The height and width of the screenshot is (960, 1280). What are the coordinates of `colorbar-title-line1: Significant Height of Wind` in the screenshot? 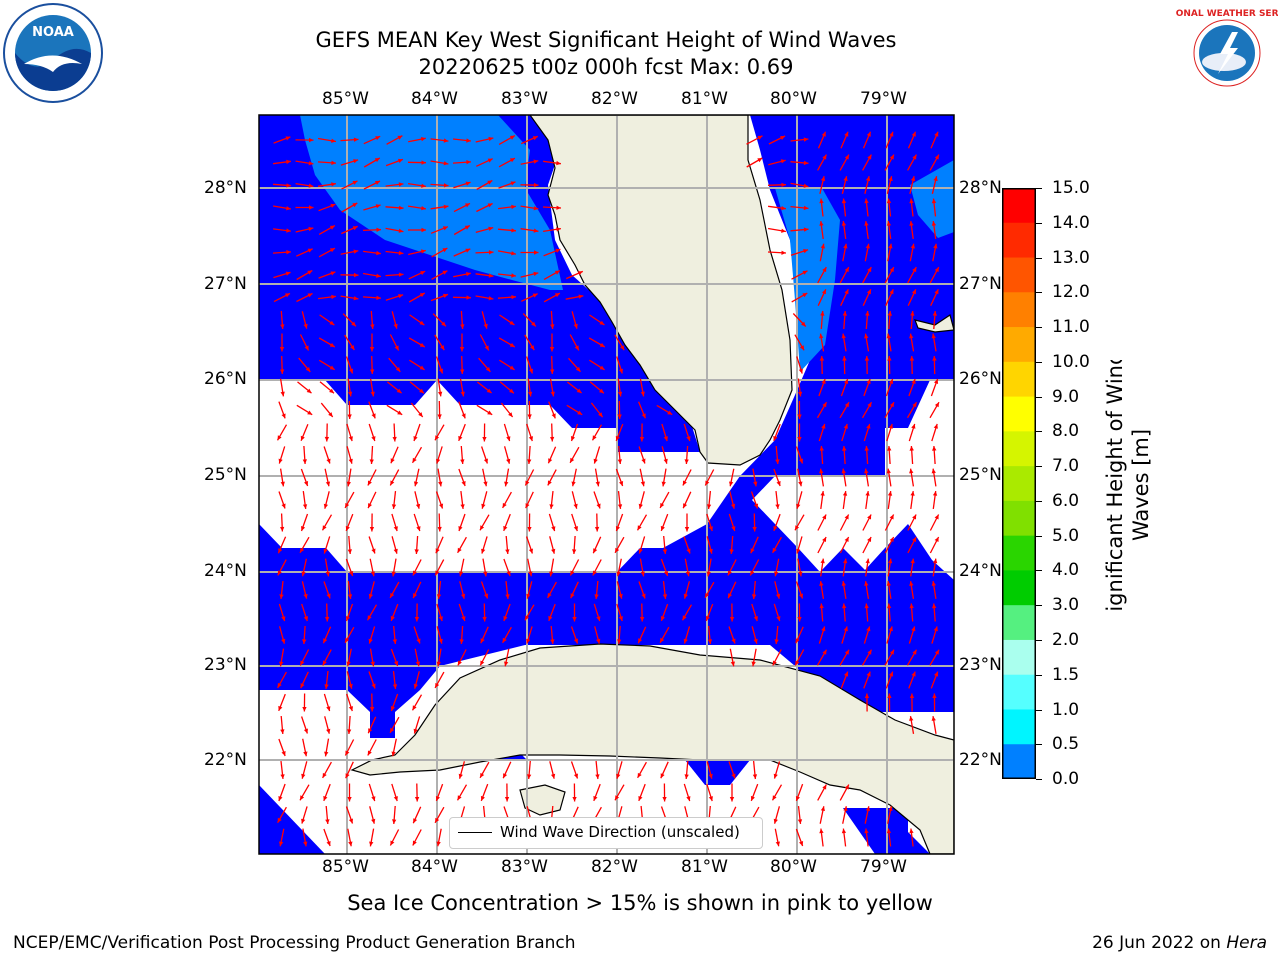 It's located at (1115, 485).